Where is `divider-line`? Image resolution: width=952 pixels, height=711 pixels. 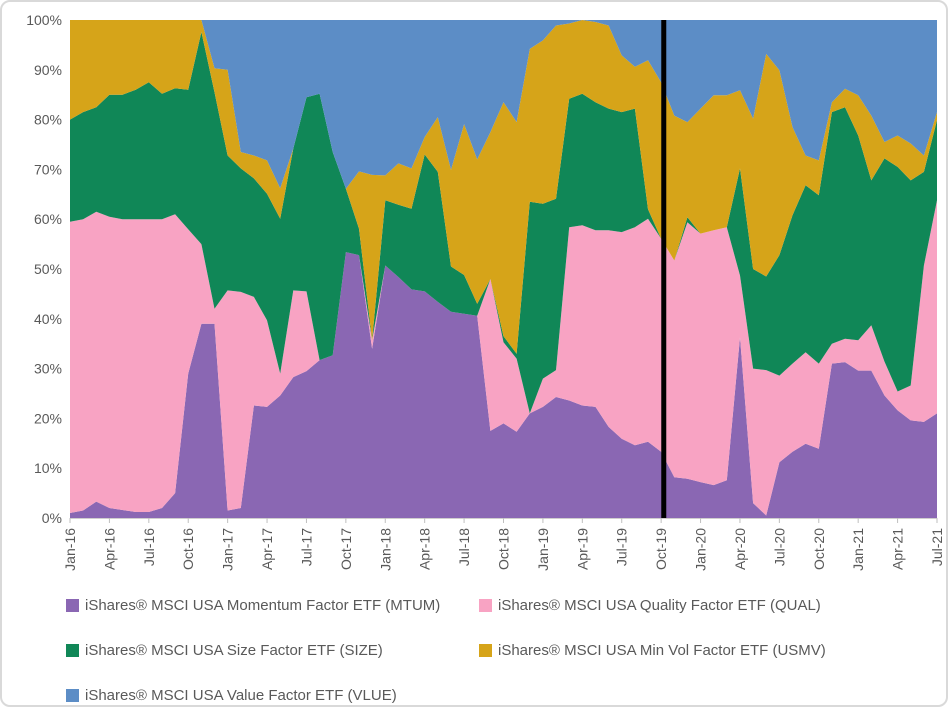 divider-line is located at coordinates (664, 269).